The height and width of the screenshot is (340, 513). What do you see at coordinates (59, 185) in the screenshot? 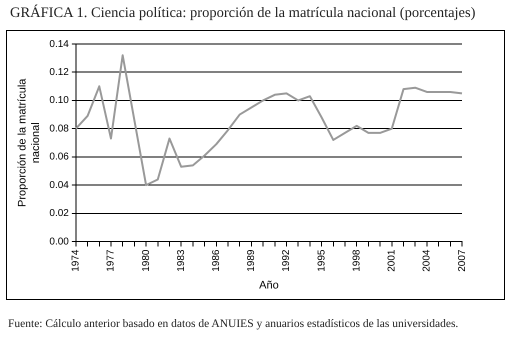
I see `y-tick-label: 0.04` at bounding box center [59, 185].